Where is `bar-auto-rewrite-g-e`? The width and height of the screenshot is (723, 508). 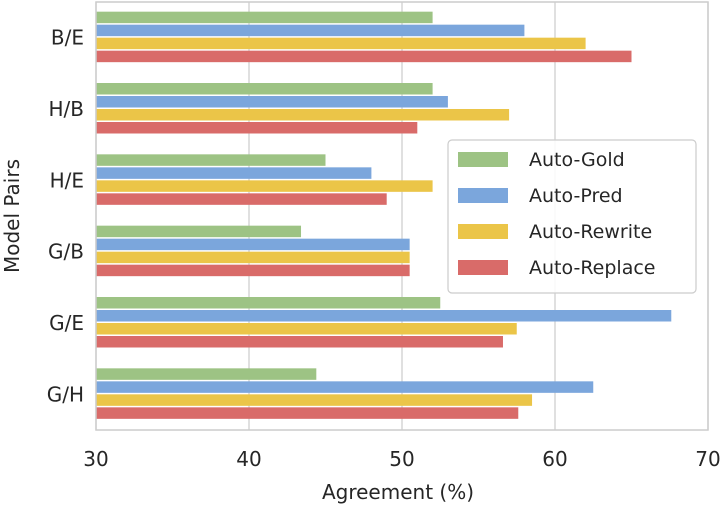
bar-auto-rewrite-g-e is located at coordinates (306, 329).